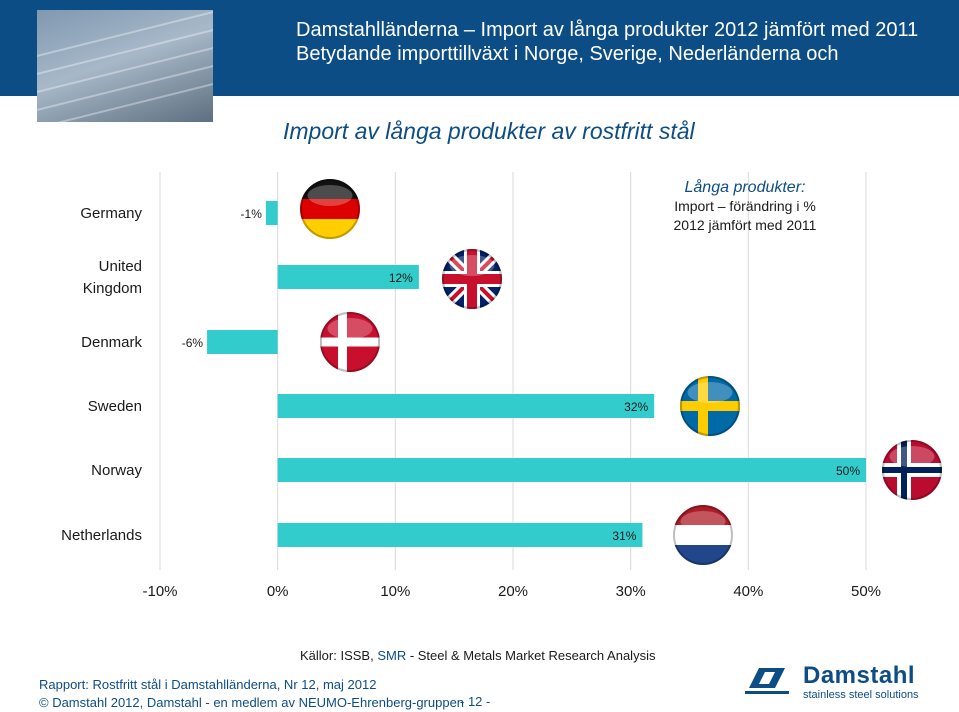 Image resolution: width=959 pixels, height=712 pixels. I want to click on x-tick-label: 10%, so click(395, 591).